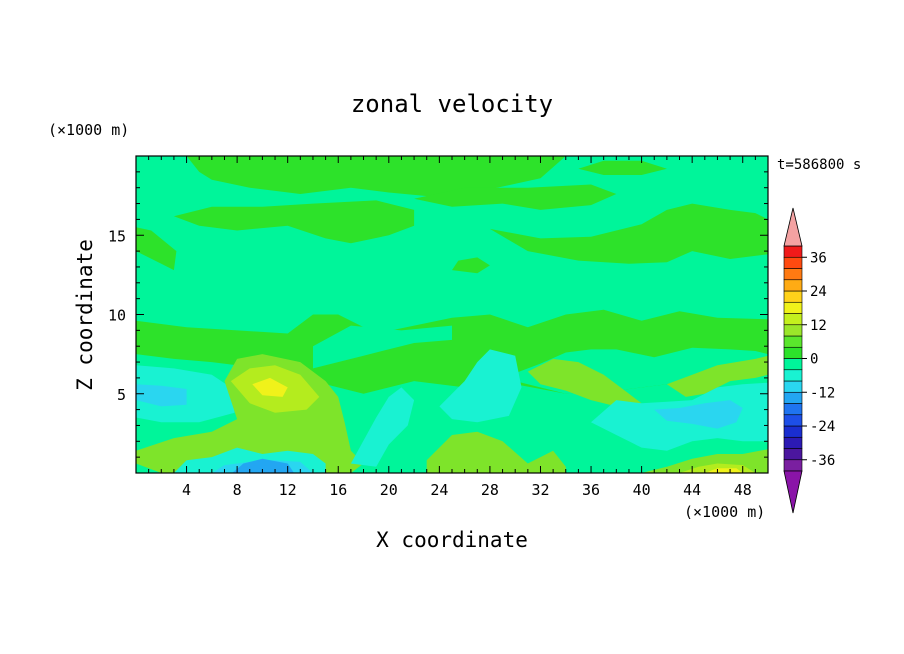 This screenshot has width=904, height=654. What do you see at coordinates (270, 387) in the screenshot?
I see `patch-yellow-left` at bounding box center [270, 387].